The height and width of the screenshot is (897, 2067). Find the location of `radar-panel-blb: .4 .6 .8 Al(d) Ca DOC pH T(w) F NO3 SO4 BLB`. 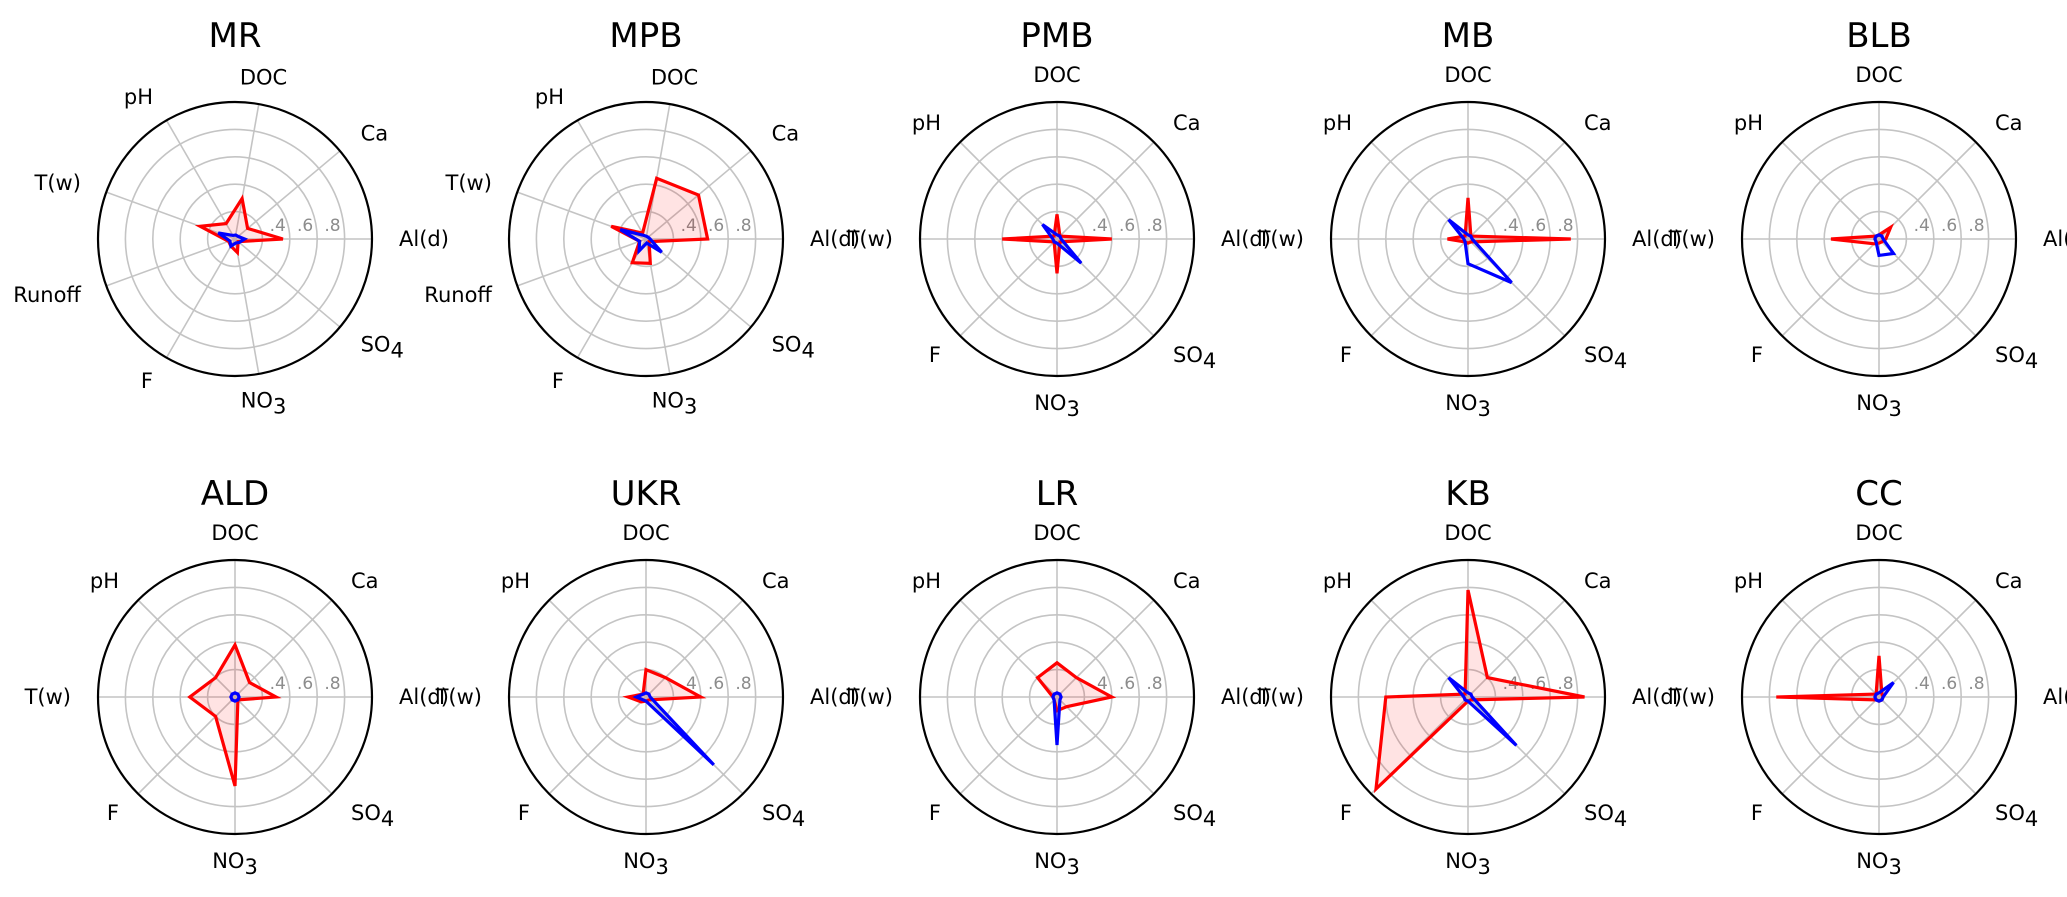

radar-panel-blb: .4 .6 .8 Al(d) Ca DOC pH T(w) F NO3 SO4 BLB is located at coordinates (1867, 218).